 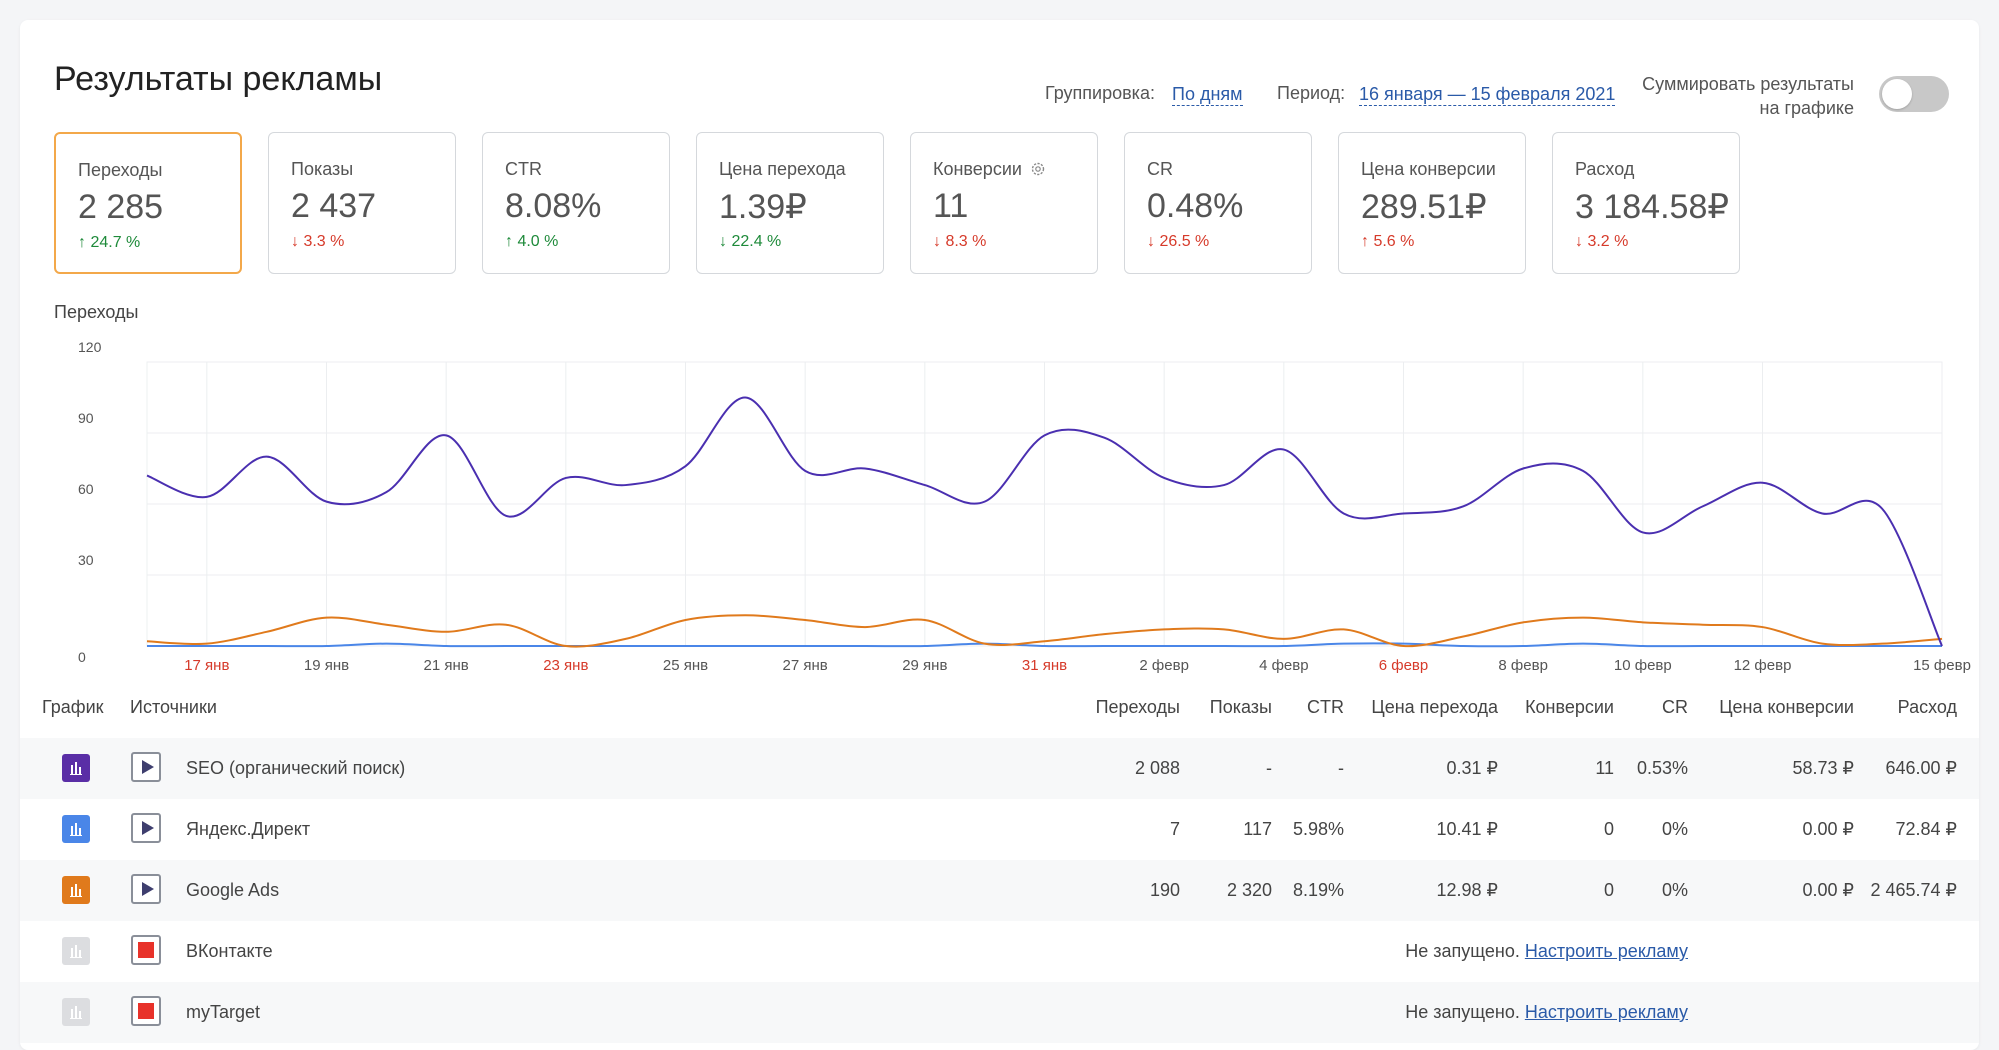 I want to click on metric-value: 2 437, so click(x=334, y=206).